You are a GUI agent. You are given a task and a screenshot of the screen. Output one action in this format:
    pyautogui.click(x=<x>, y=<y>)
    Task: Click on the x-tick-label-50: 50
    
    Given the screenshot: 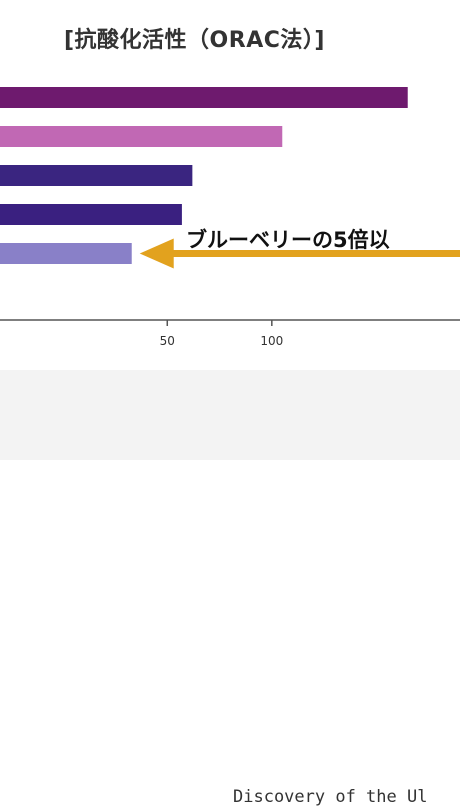 What is the action you would take?
    pyautogui.click(x=167, y=341)
    